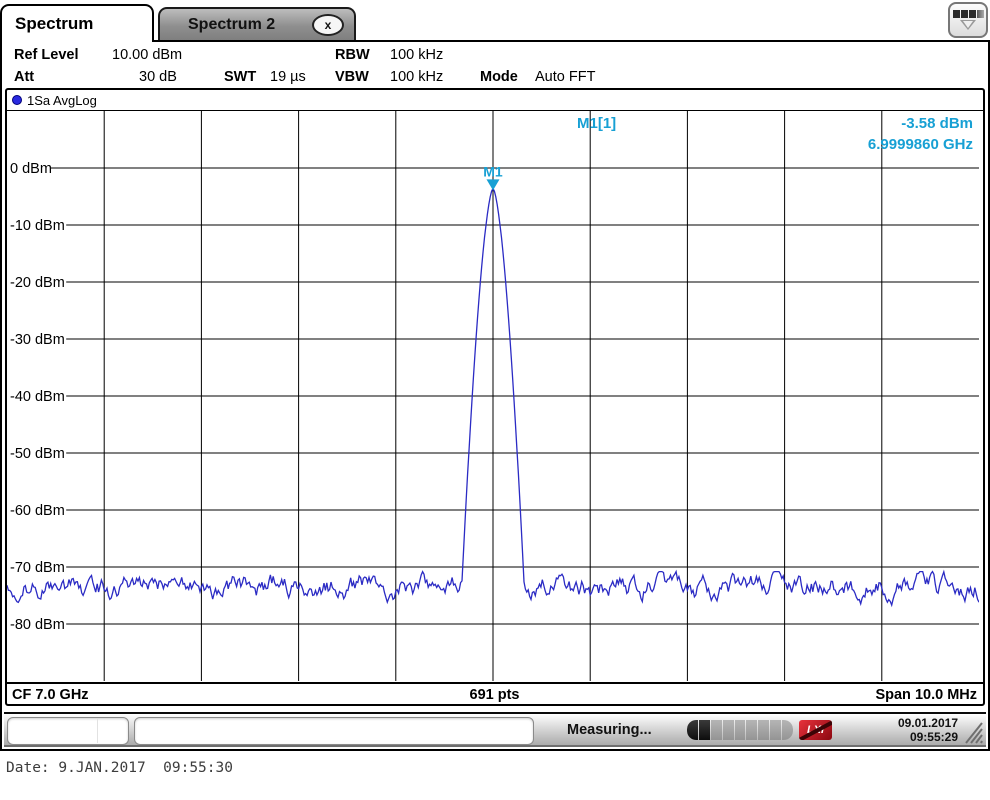 This screenshot has width=990, height=800. I want to click on tab-close-icon: x, so click(328, 24).